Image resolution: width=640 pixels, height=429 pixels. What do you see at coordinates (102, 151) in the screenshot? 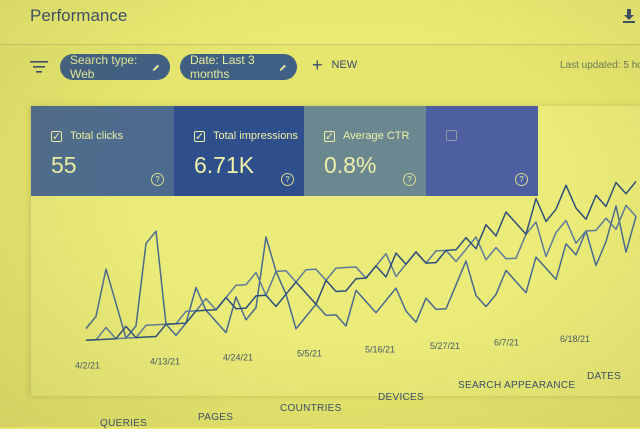
I see `total-clicks-card: ✓ Total clicks 55 ?` at bounding box center [102, 151].